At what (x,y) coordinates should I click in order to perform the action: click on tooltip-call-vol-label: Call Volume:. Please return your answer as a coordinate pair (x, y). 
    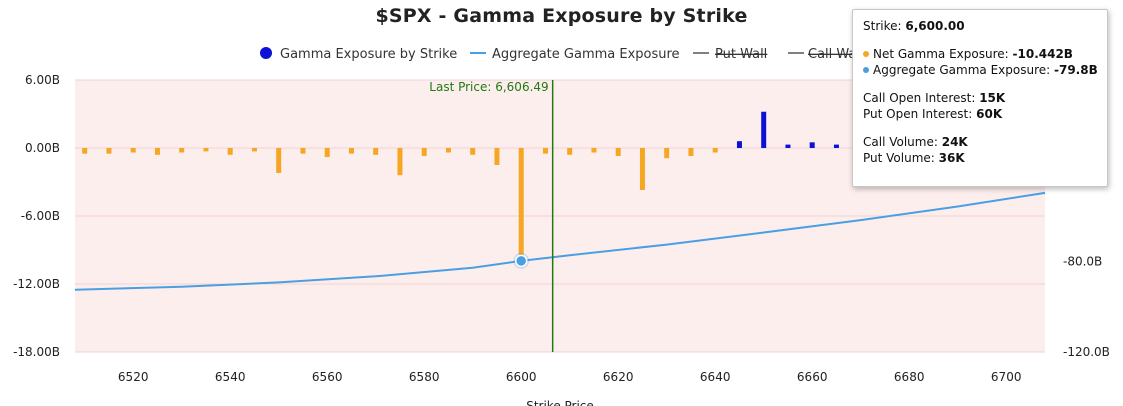
    Looking at the image, I should click on (900, 142).